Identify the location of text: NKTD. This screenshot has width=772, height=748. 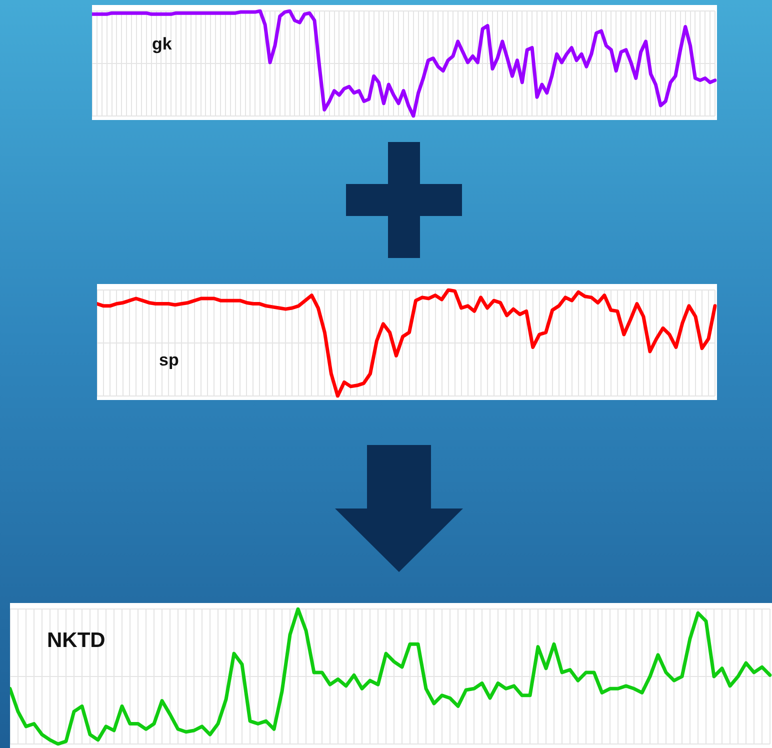
(76, 640).